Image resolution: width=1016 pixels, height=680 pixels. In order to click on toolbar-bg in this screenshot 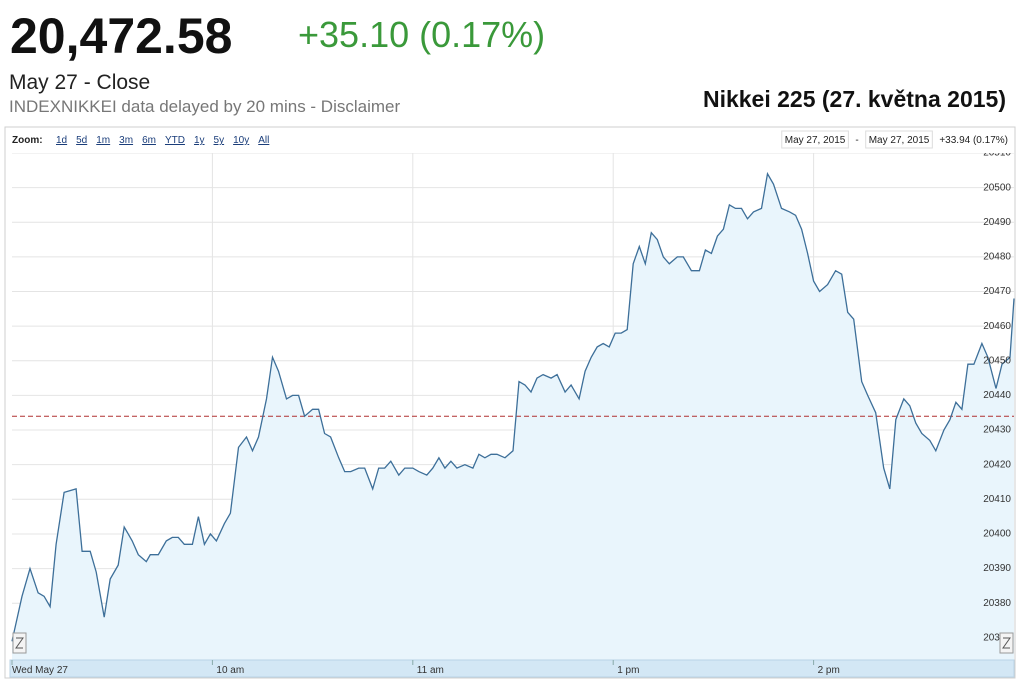, I will do `click(510, 140)`.